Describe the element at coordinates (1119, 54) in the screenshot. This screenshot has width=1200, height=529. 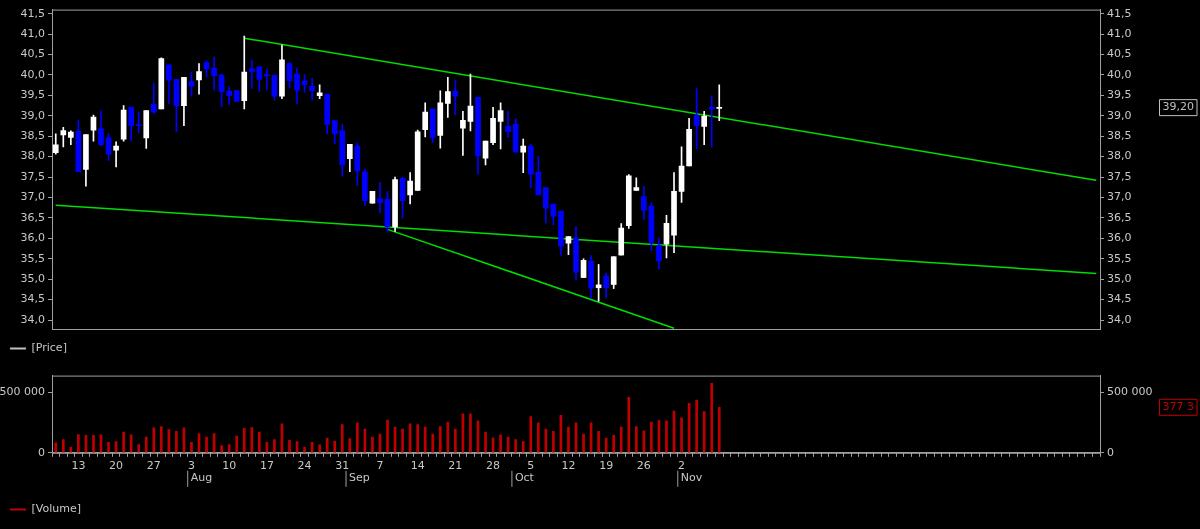
I see `y2-tick-label: 40,5` at that location.